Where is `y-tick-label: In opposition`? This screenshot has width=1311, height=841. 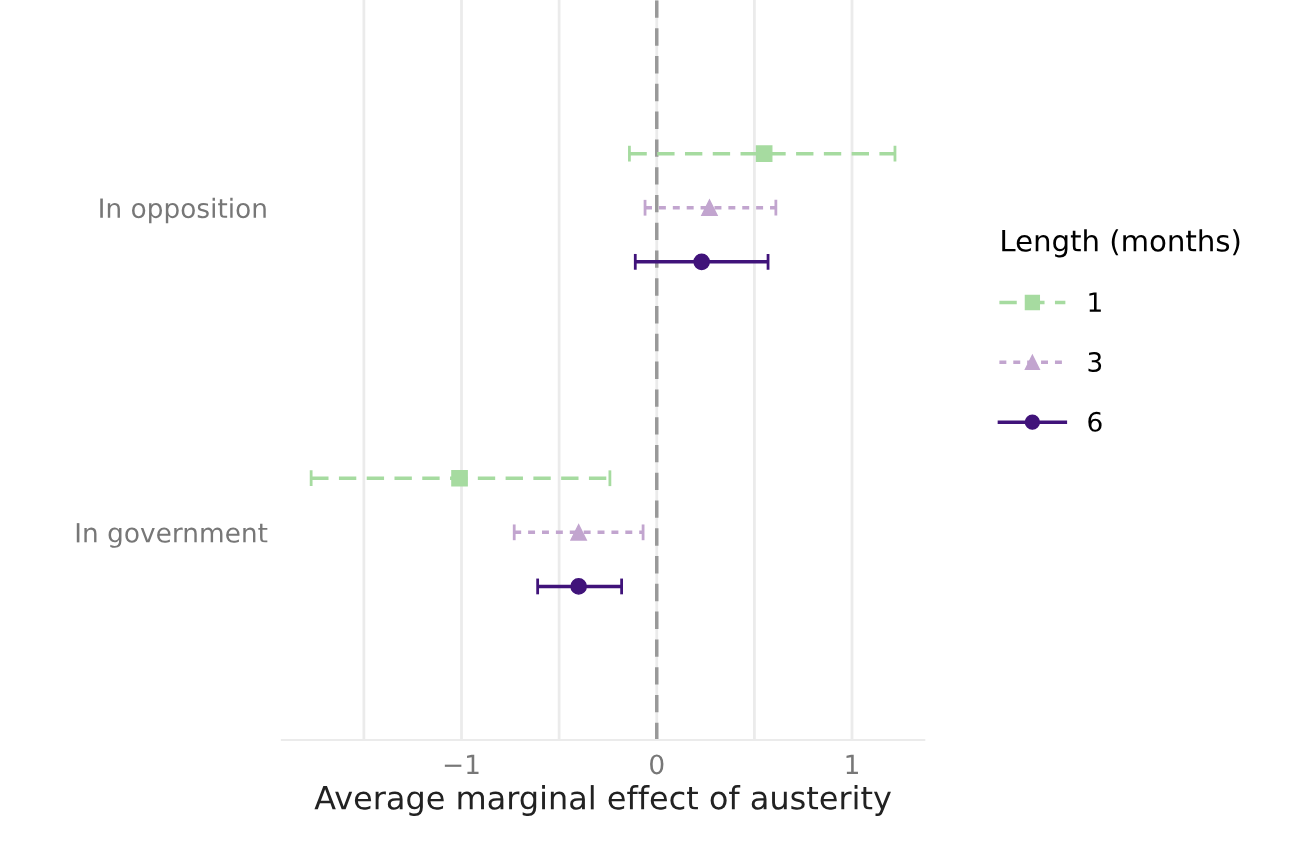
y-tick-label: In opposition is located at coordinates (183, 210).